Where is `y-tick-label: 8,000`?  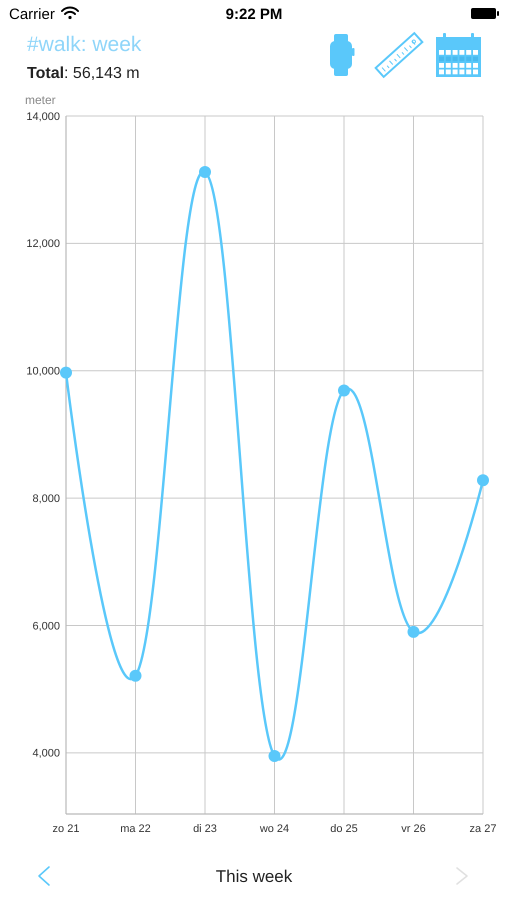 y-tick-label: 8,000 is located at coordinates (46, 498).